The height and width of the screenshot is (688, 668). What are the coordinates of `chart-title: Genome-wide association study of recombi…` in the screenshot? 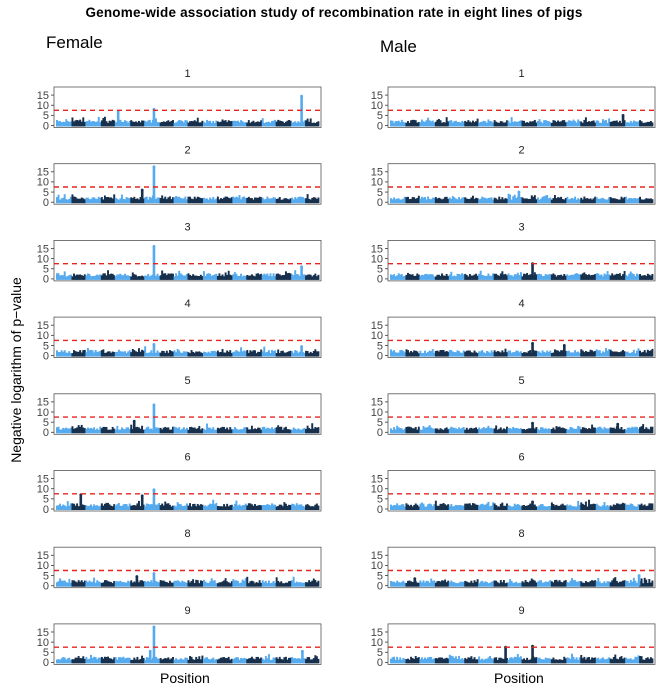 It's located at (334, 12).